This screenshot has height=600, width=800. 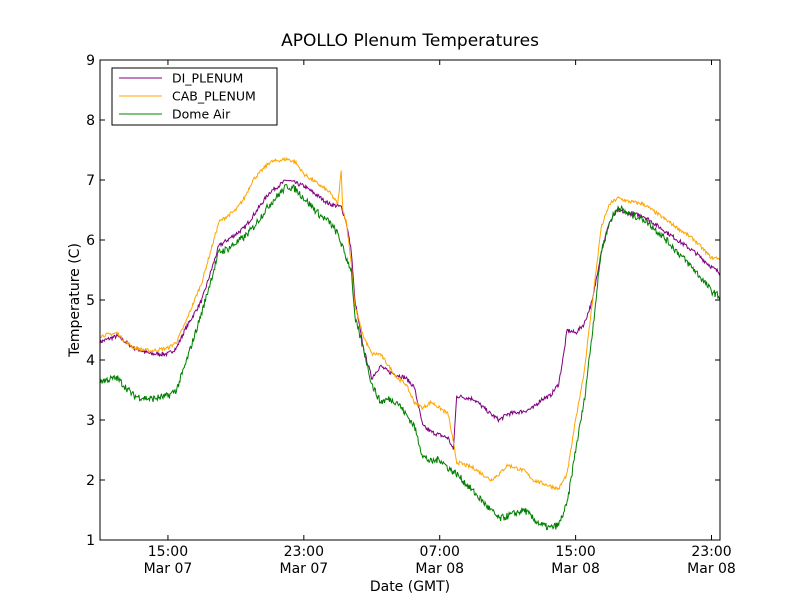 I want to click on y-axis-label: Temperature (C), so click(x=75, y=300).